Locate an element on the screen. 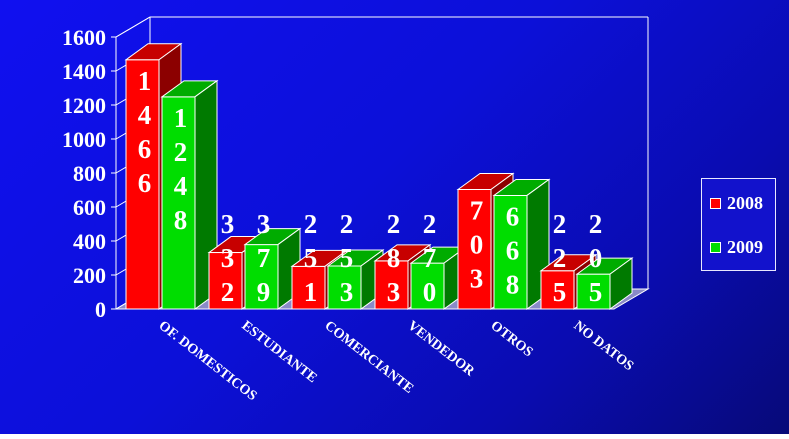  x-tick-label: COMERCIANTE is located at coordinates (369, 357).